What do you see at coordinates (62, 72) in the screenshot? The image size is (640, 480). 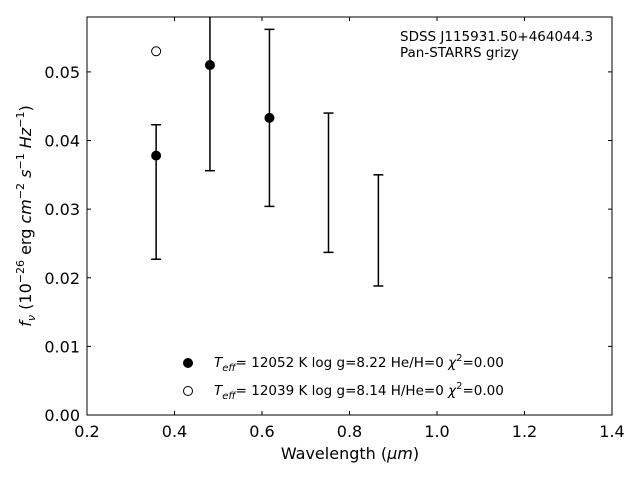 I see `y-tick-label: 0.05` at bounding box center [62, 72].